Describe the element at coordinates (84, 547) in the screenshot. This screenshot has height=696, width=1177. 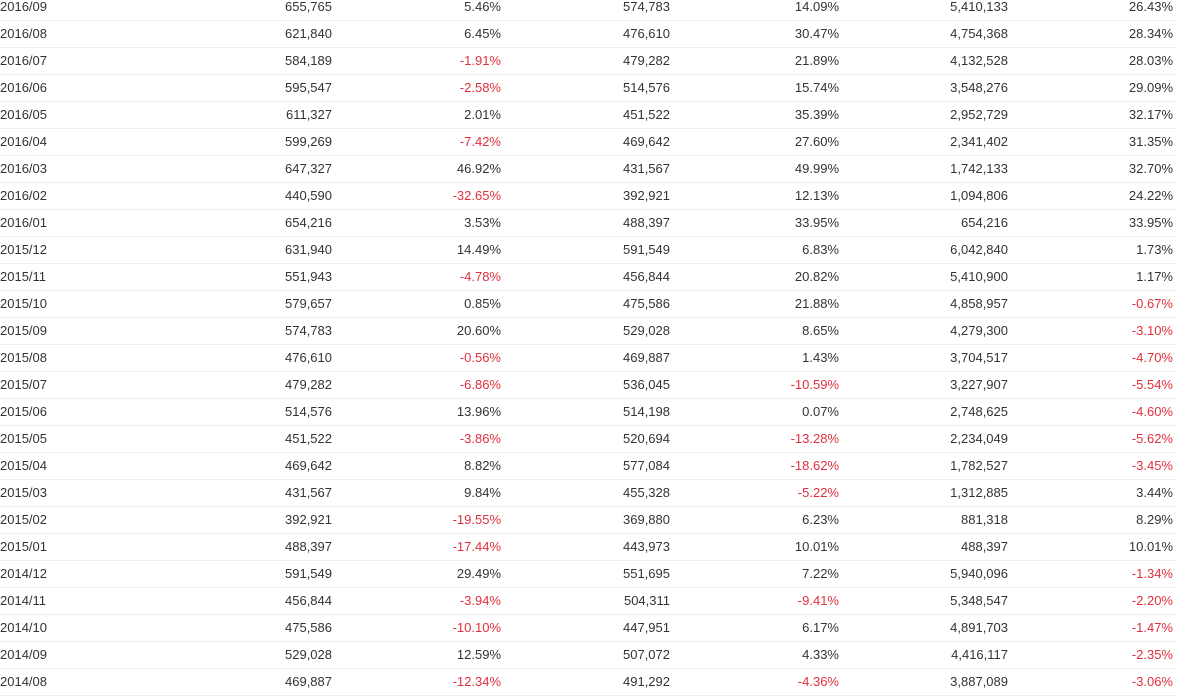
I see `month-cell: 2015/01` at that location.